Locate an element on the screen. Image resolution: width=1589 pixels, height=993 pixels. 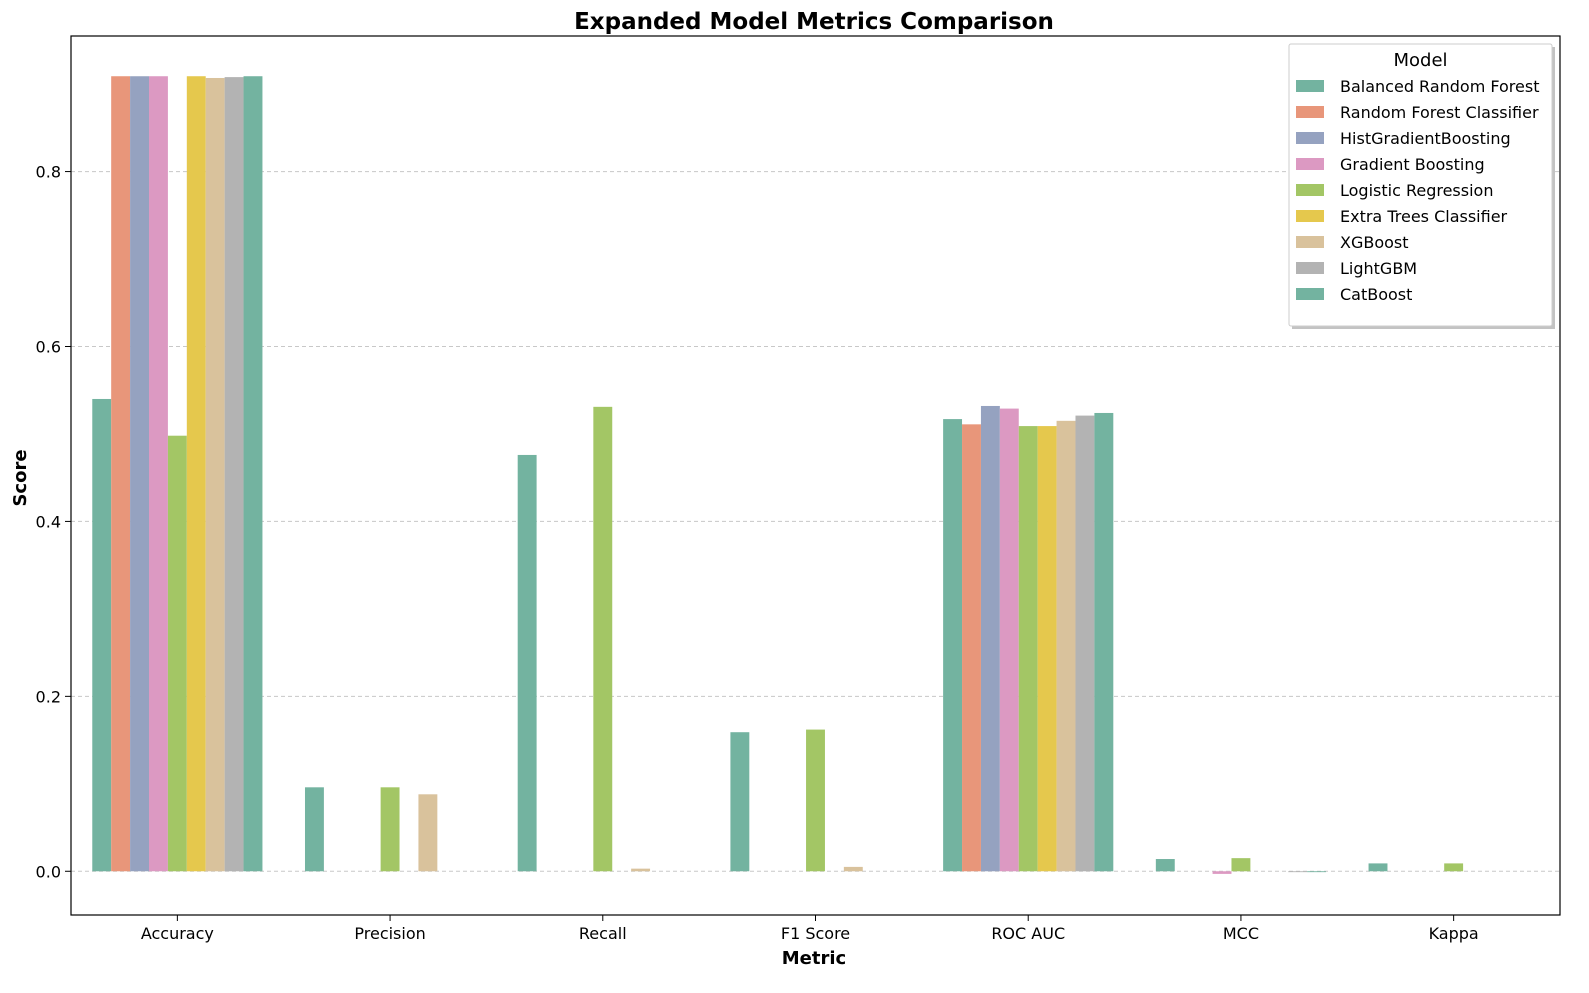
legend-label: Gradient Boosting is located at coordinates (1412, 164).